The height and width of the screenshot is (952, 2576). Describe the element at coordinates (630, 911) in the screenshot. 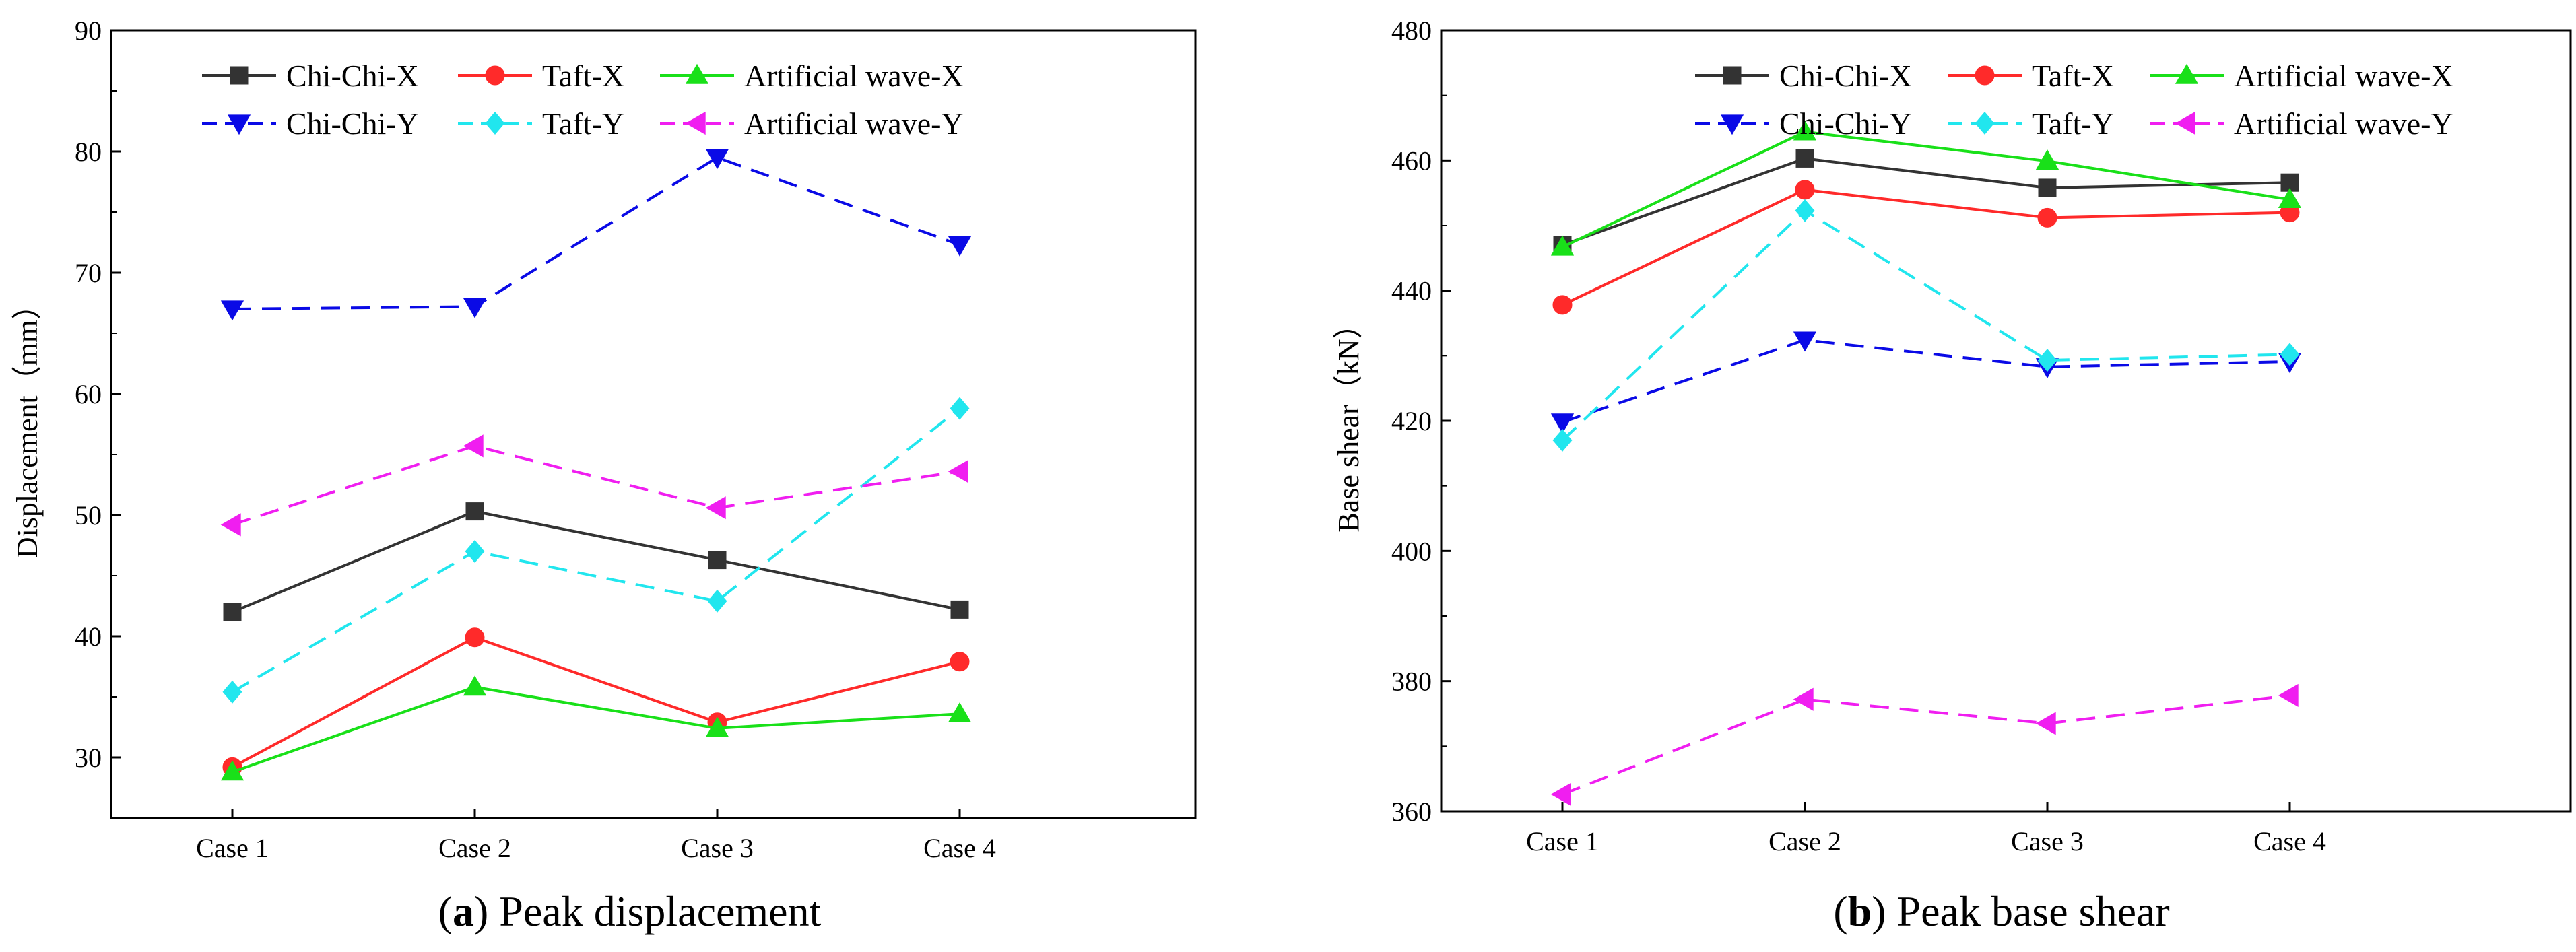

I see `displacement-caption: (a) Peak displacement` at that location.